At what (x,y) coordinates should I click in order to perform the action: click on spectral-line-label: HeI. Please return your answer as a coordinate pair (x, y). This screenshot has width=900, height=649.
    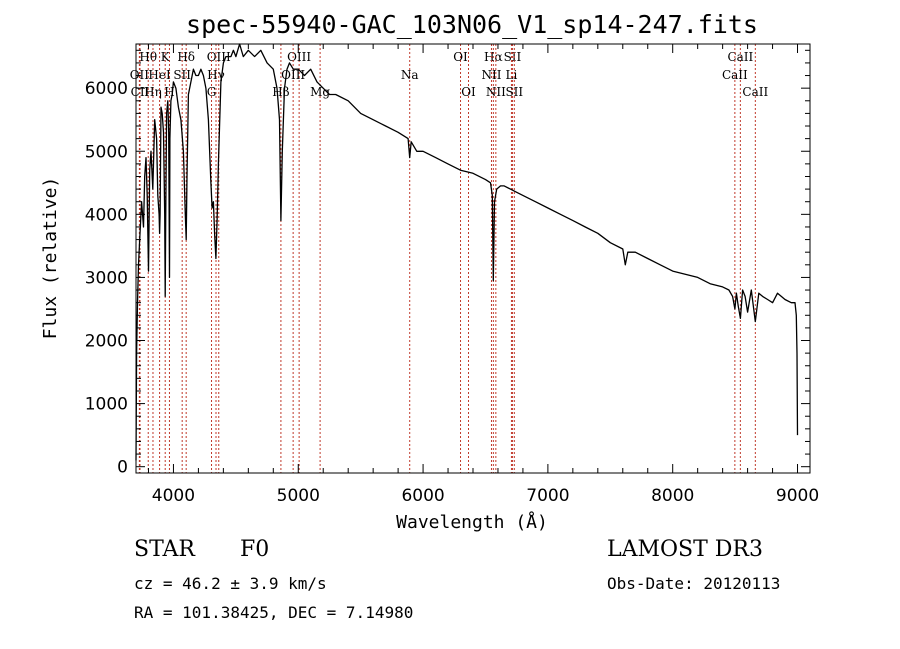
    Looking at the image, I should click on (159, 75).